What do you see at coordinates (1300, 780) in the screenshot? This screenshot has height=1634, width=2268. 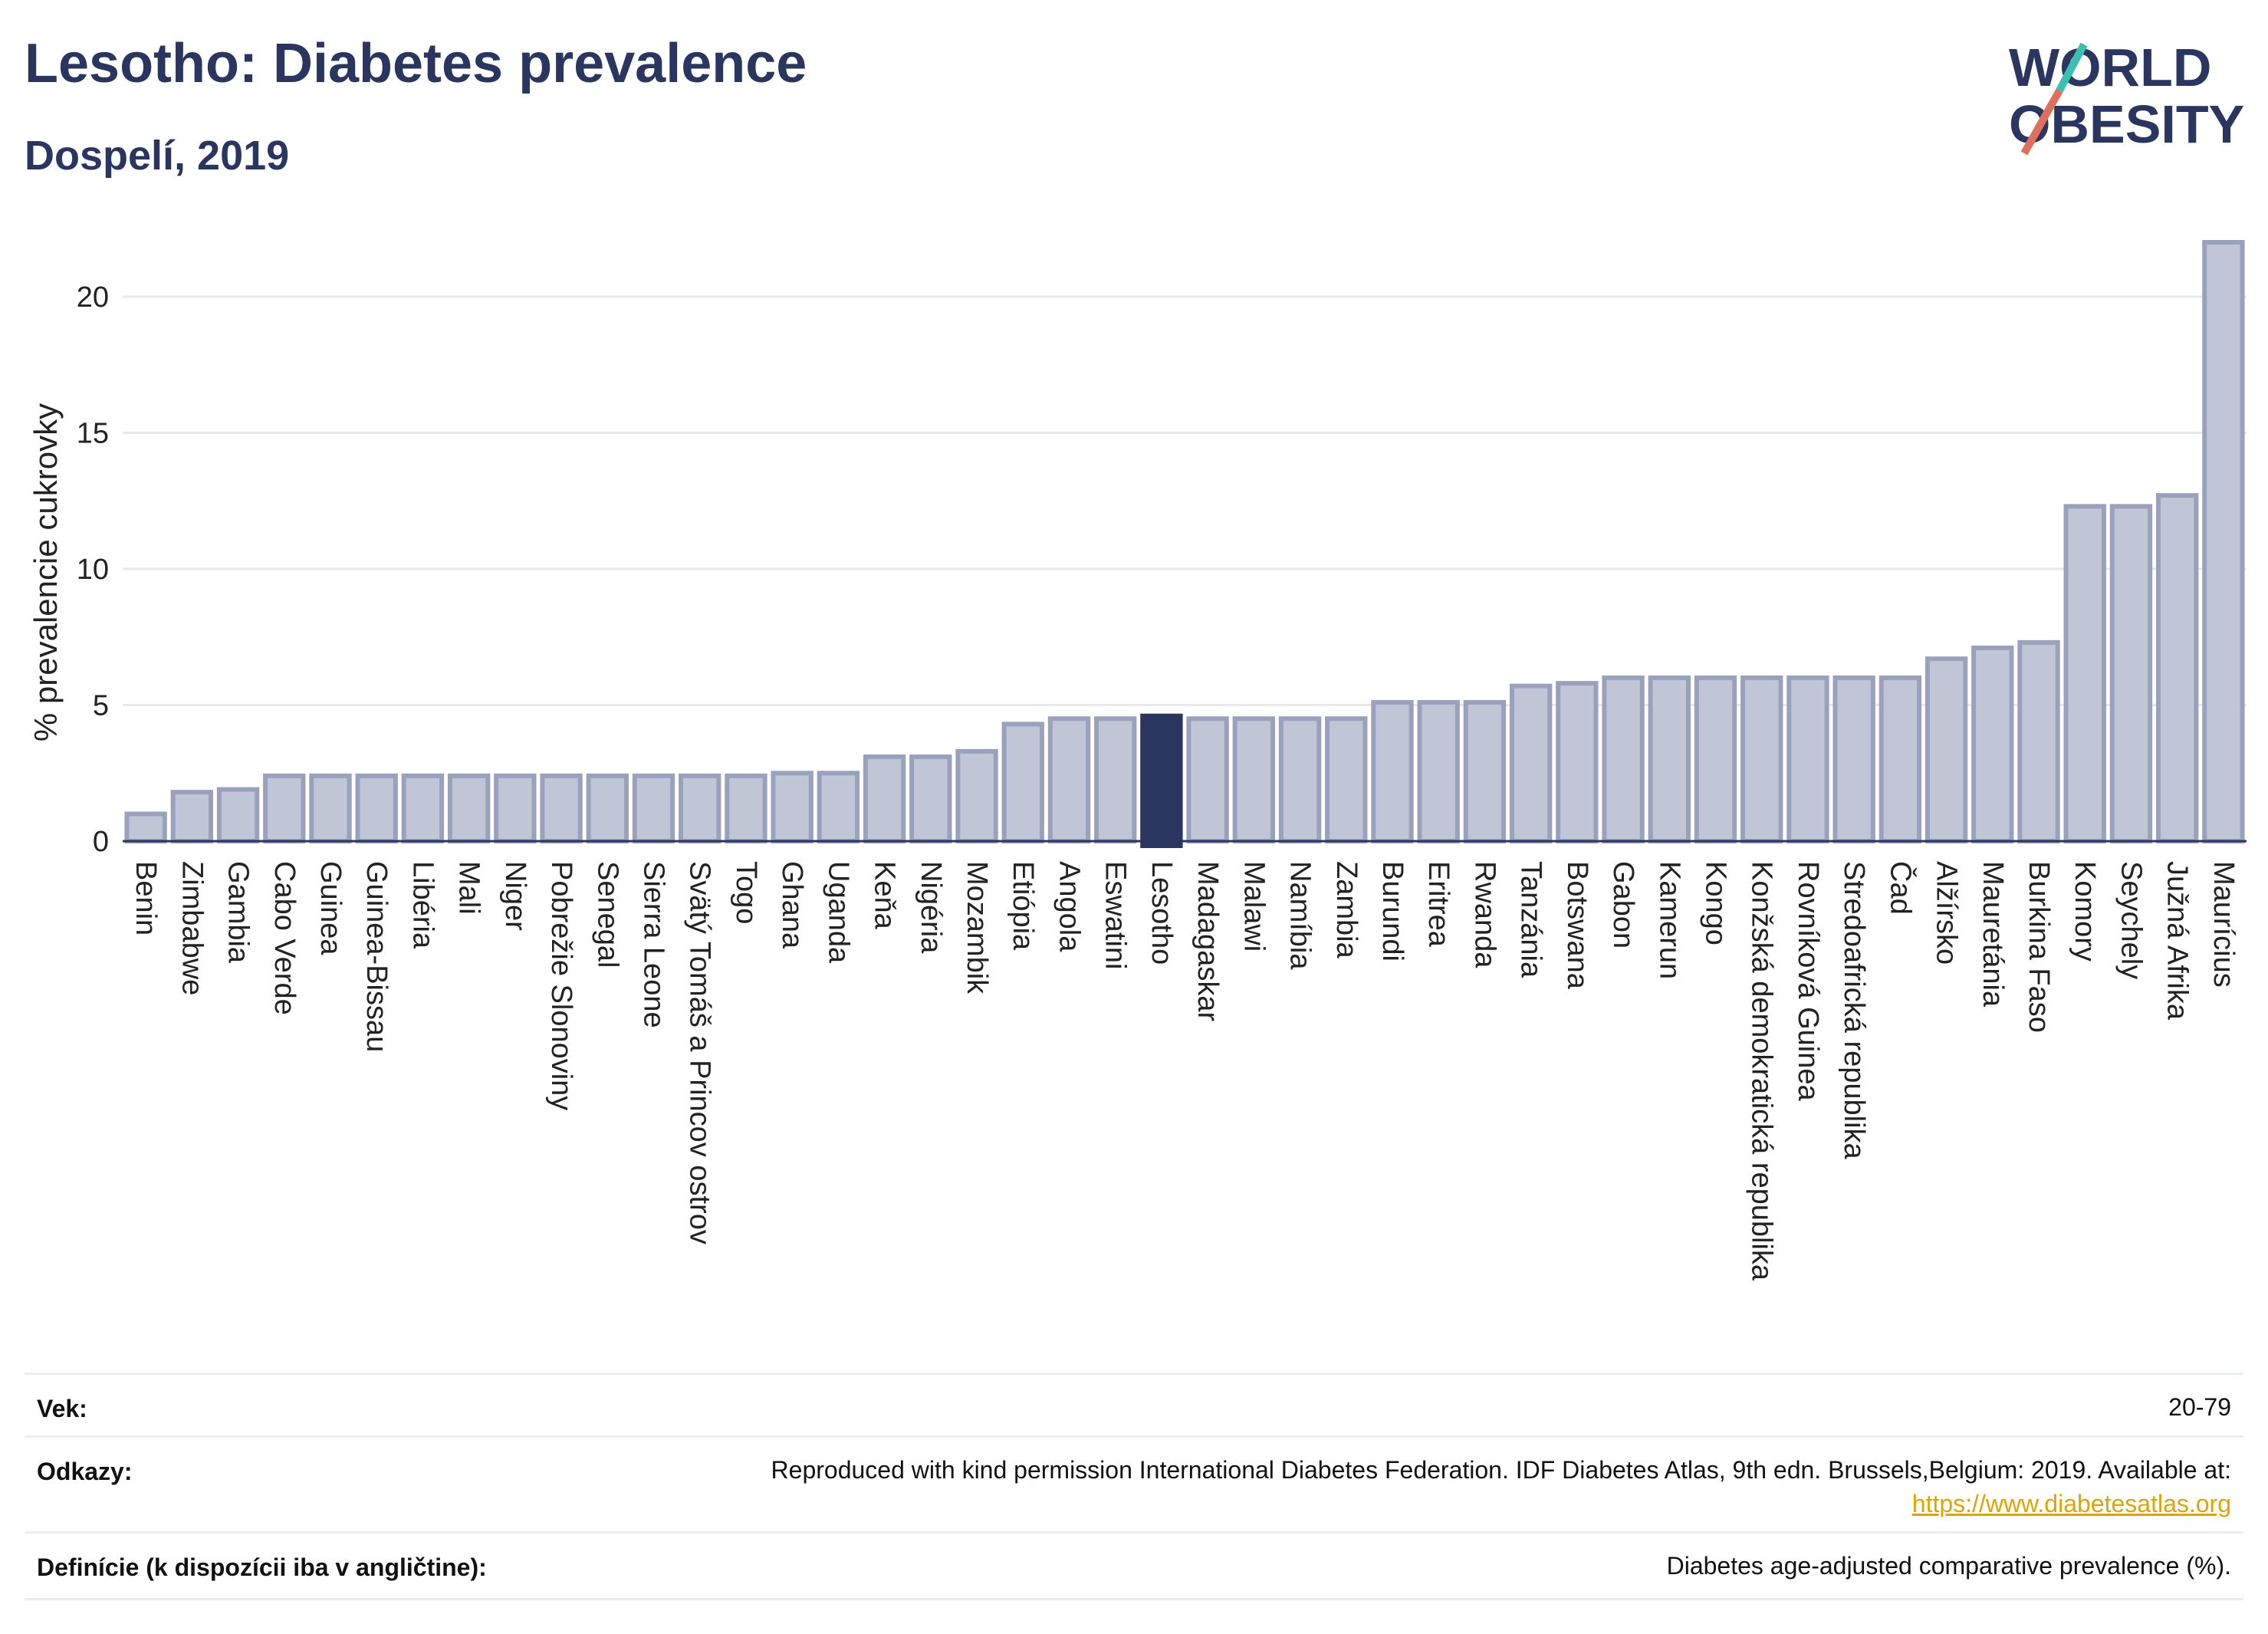 I see `bar-nam-bia` at bounding box center [1300, 780].